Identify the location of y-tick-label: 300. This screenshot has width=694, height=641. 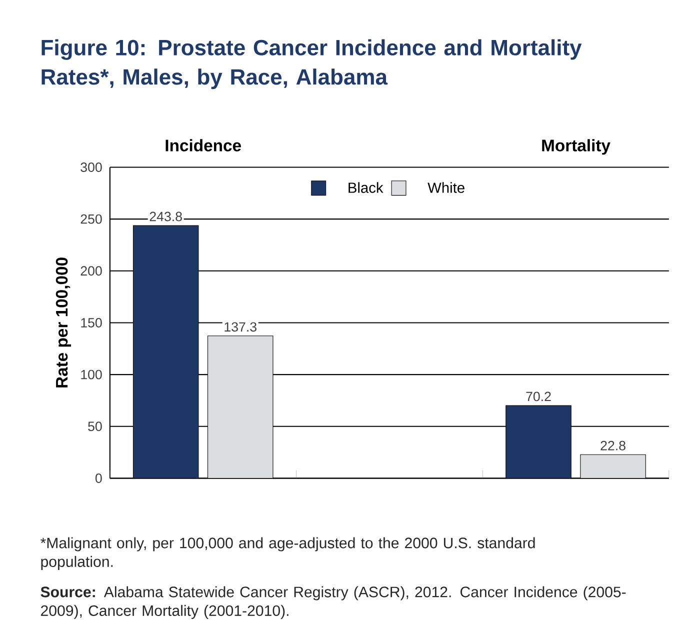
(91, 167).